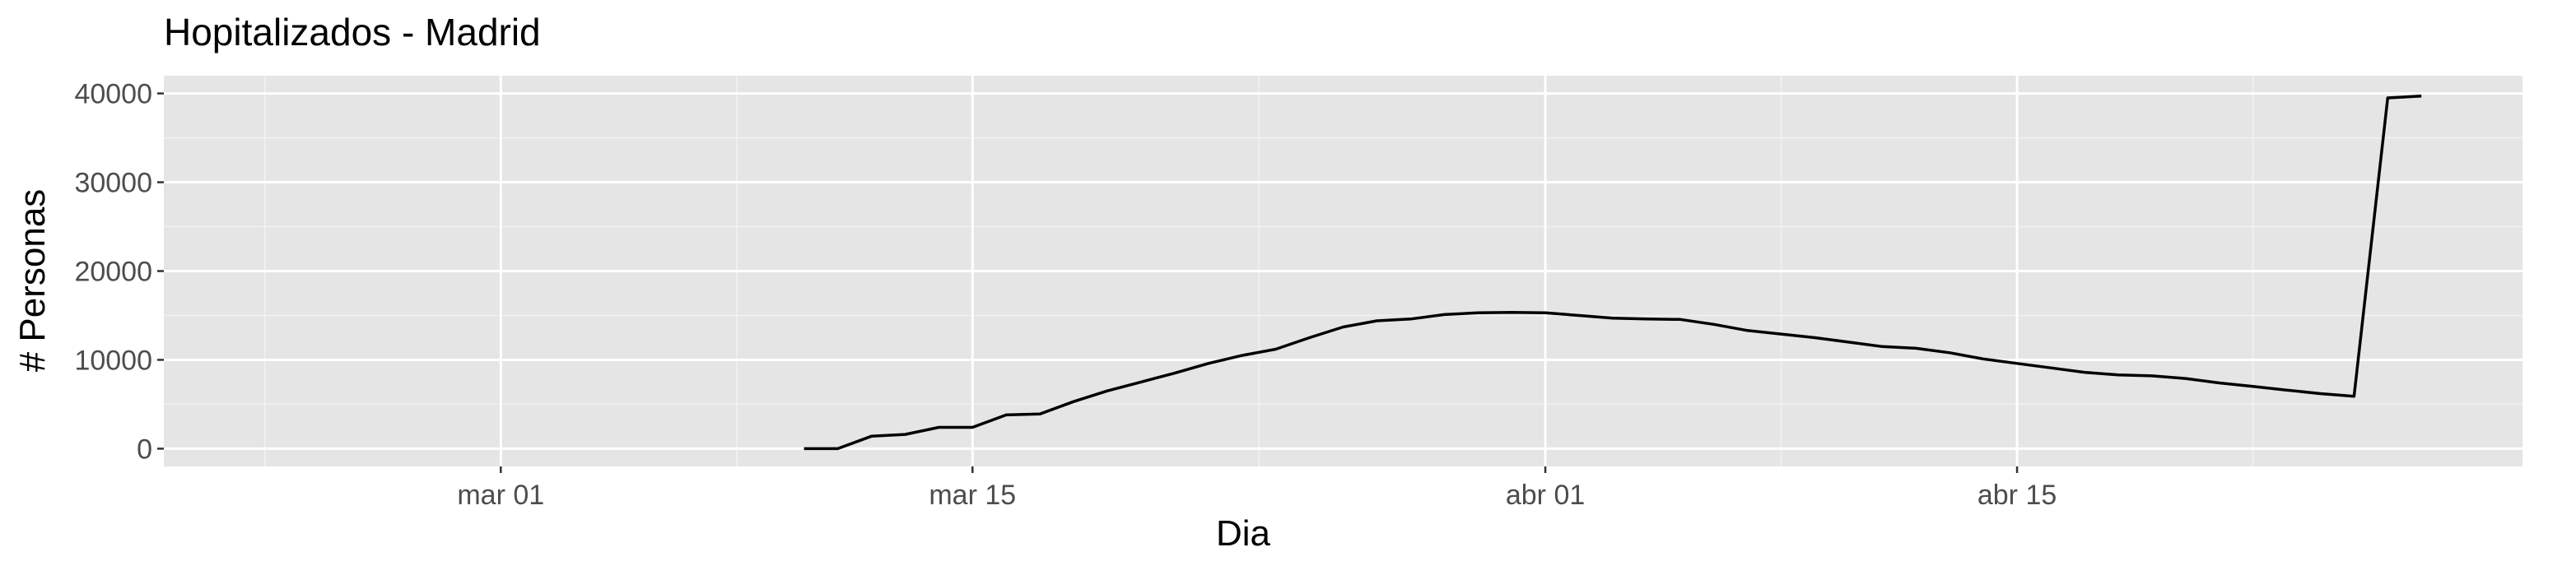  I want to click on y-tick-label: 30000, so click(113, 184).